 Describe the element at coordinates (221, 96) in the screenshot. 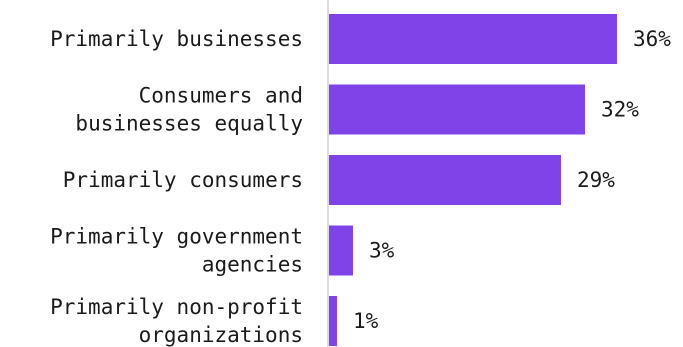

I see `category-label-1-line-0: Consumers and` at that location.